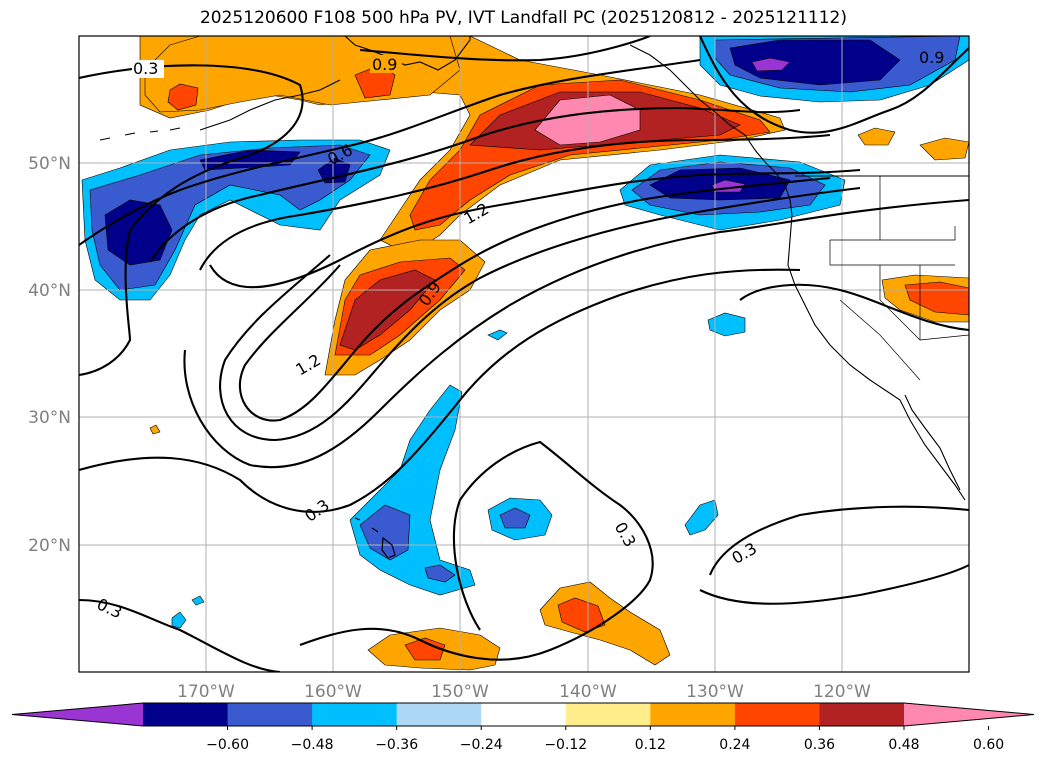 The width and height of the screenshot is (1047, 765). Describe the element at coordinates (899, 278) in the screenshot. I see `state-borders` at that location.